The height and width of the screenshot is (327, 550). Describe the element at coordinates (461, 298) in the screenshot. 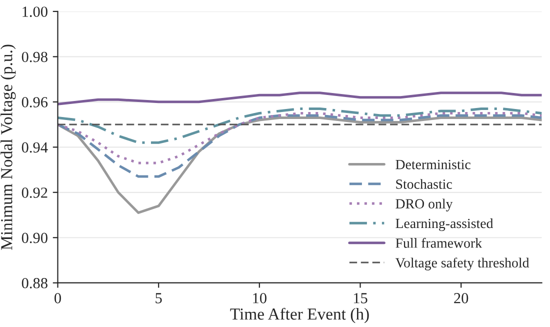

I see `x-tick-label: 20` at that location.